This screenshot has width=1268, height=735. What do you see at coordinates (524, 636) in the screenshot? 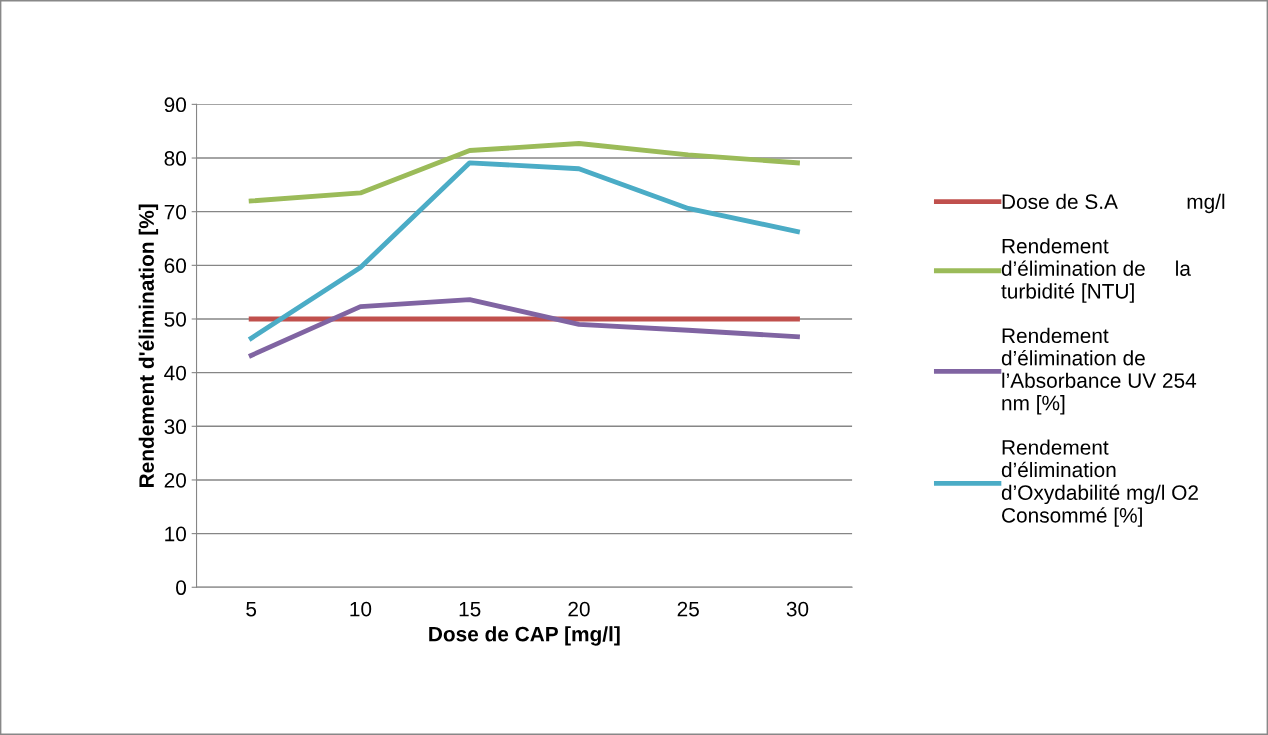
I see `x-axis-title: Dose de CAP [mg/l]` at bounding box center [524, 636].